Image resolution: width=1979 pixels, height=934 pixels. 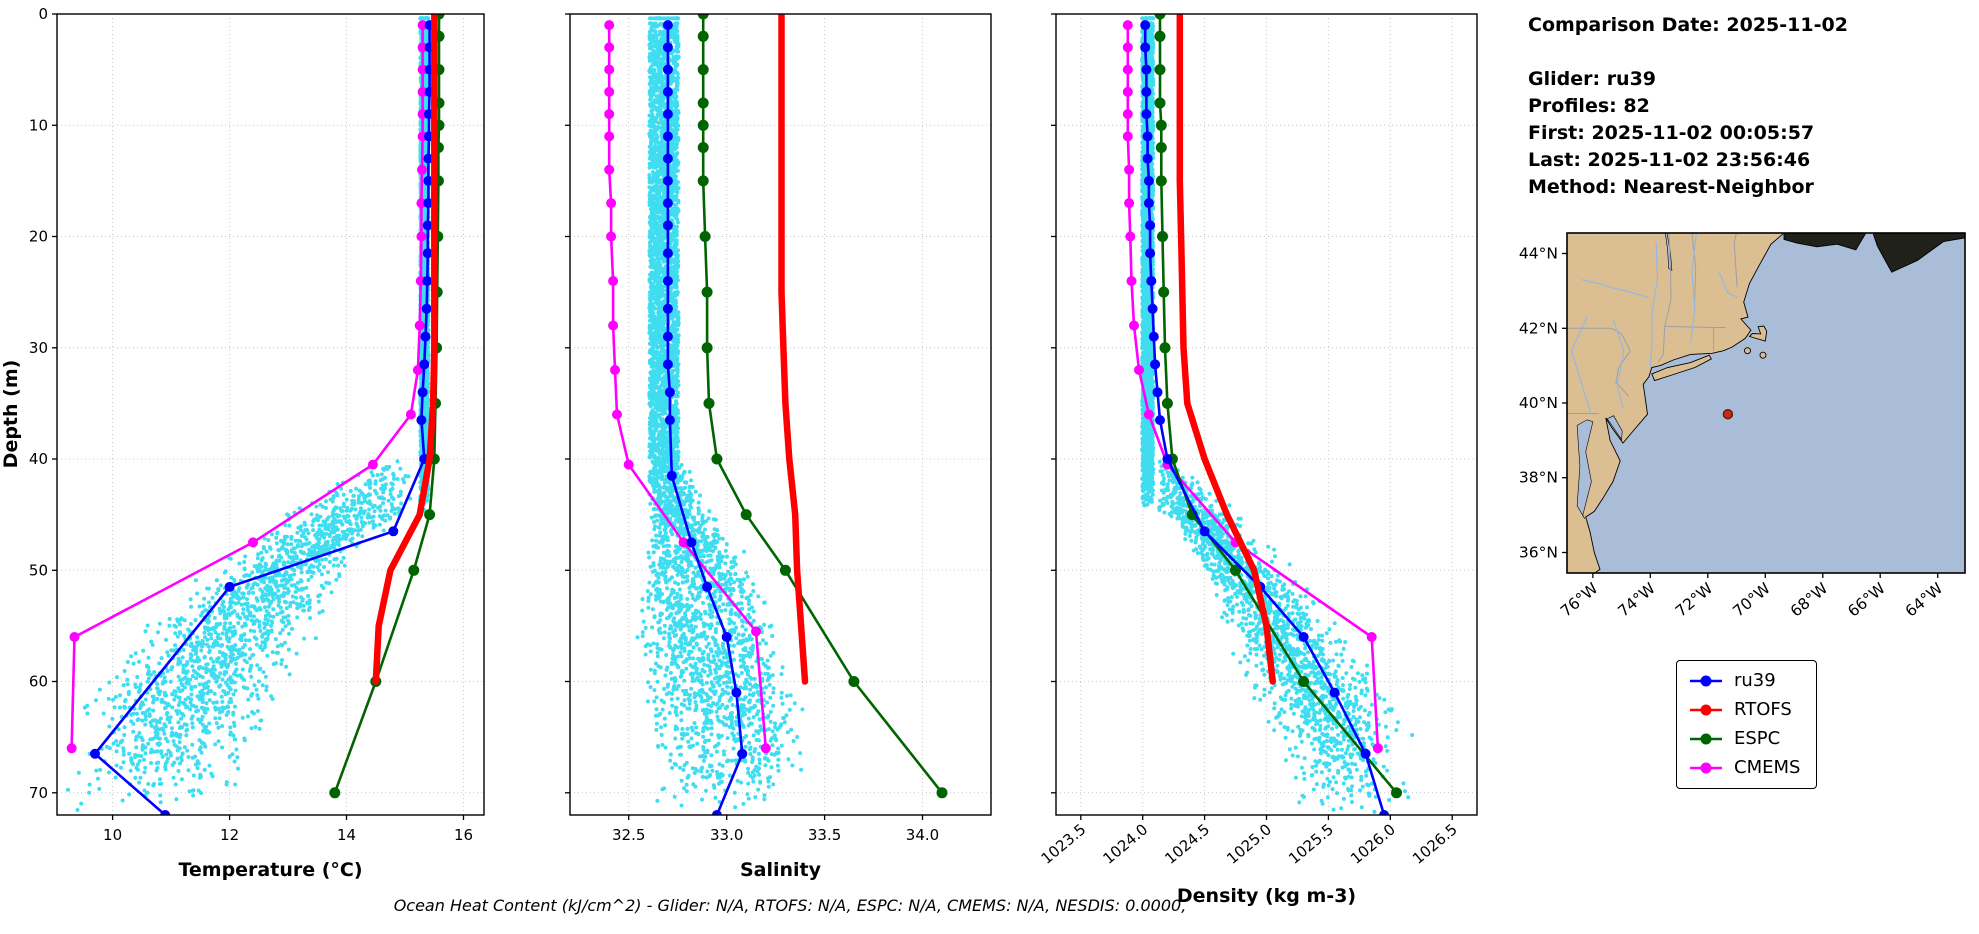 What do you see at coordinates (1747, 724) in the screenshot?
I see `legend: ru39 RTOFS ESPC CMEMS` at bounding box center [1747, 724].